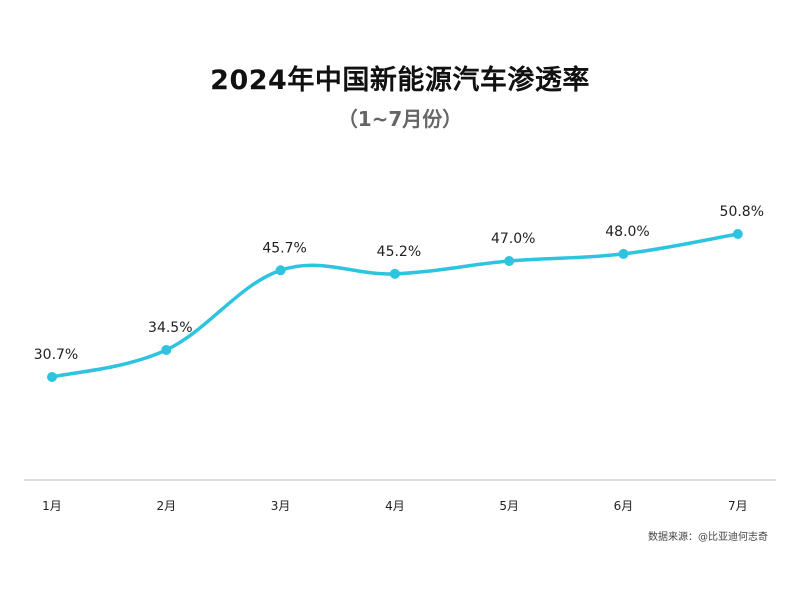 The width and height of the screenshot is (800, 600). I want to click on chart-subtitle: （1~7月份）, so click(400, 119).